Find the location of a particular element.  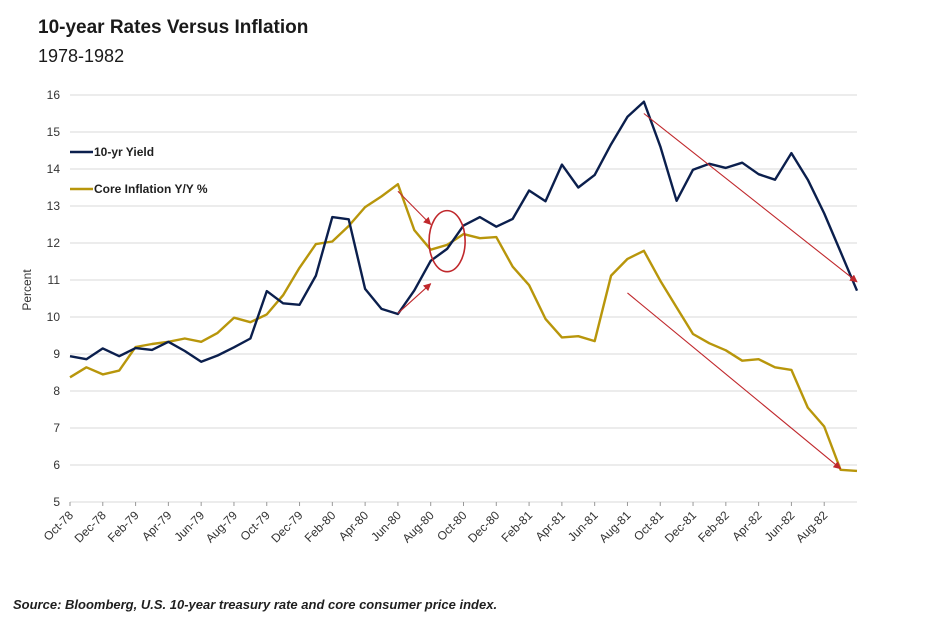

x-tick-label: Dec-78 is located at coordinates (90, 526).